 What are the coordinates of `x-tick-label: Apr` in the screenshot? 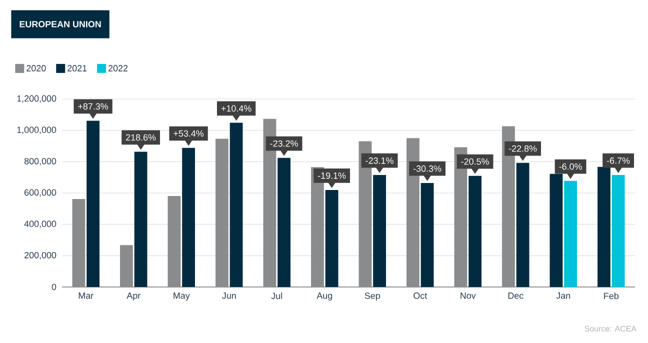 It's located at (133, 296).